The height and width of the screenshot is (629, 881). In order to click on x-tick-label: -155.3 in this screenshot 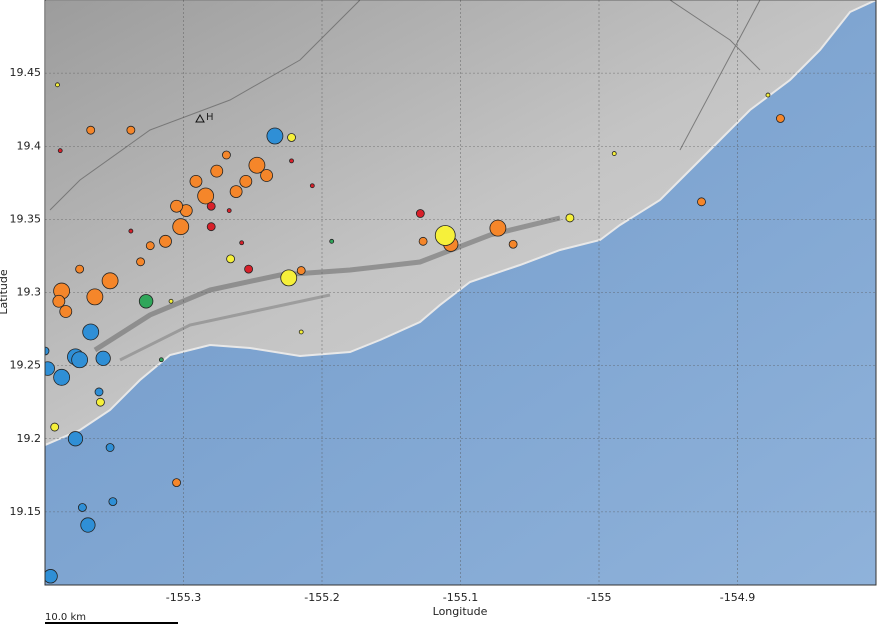, I will do `click(183, 597)`.